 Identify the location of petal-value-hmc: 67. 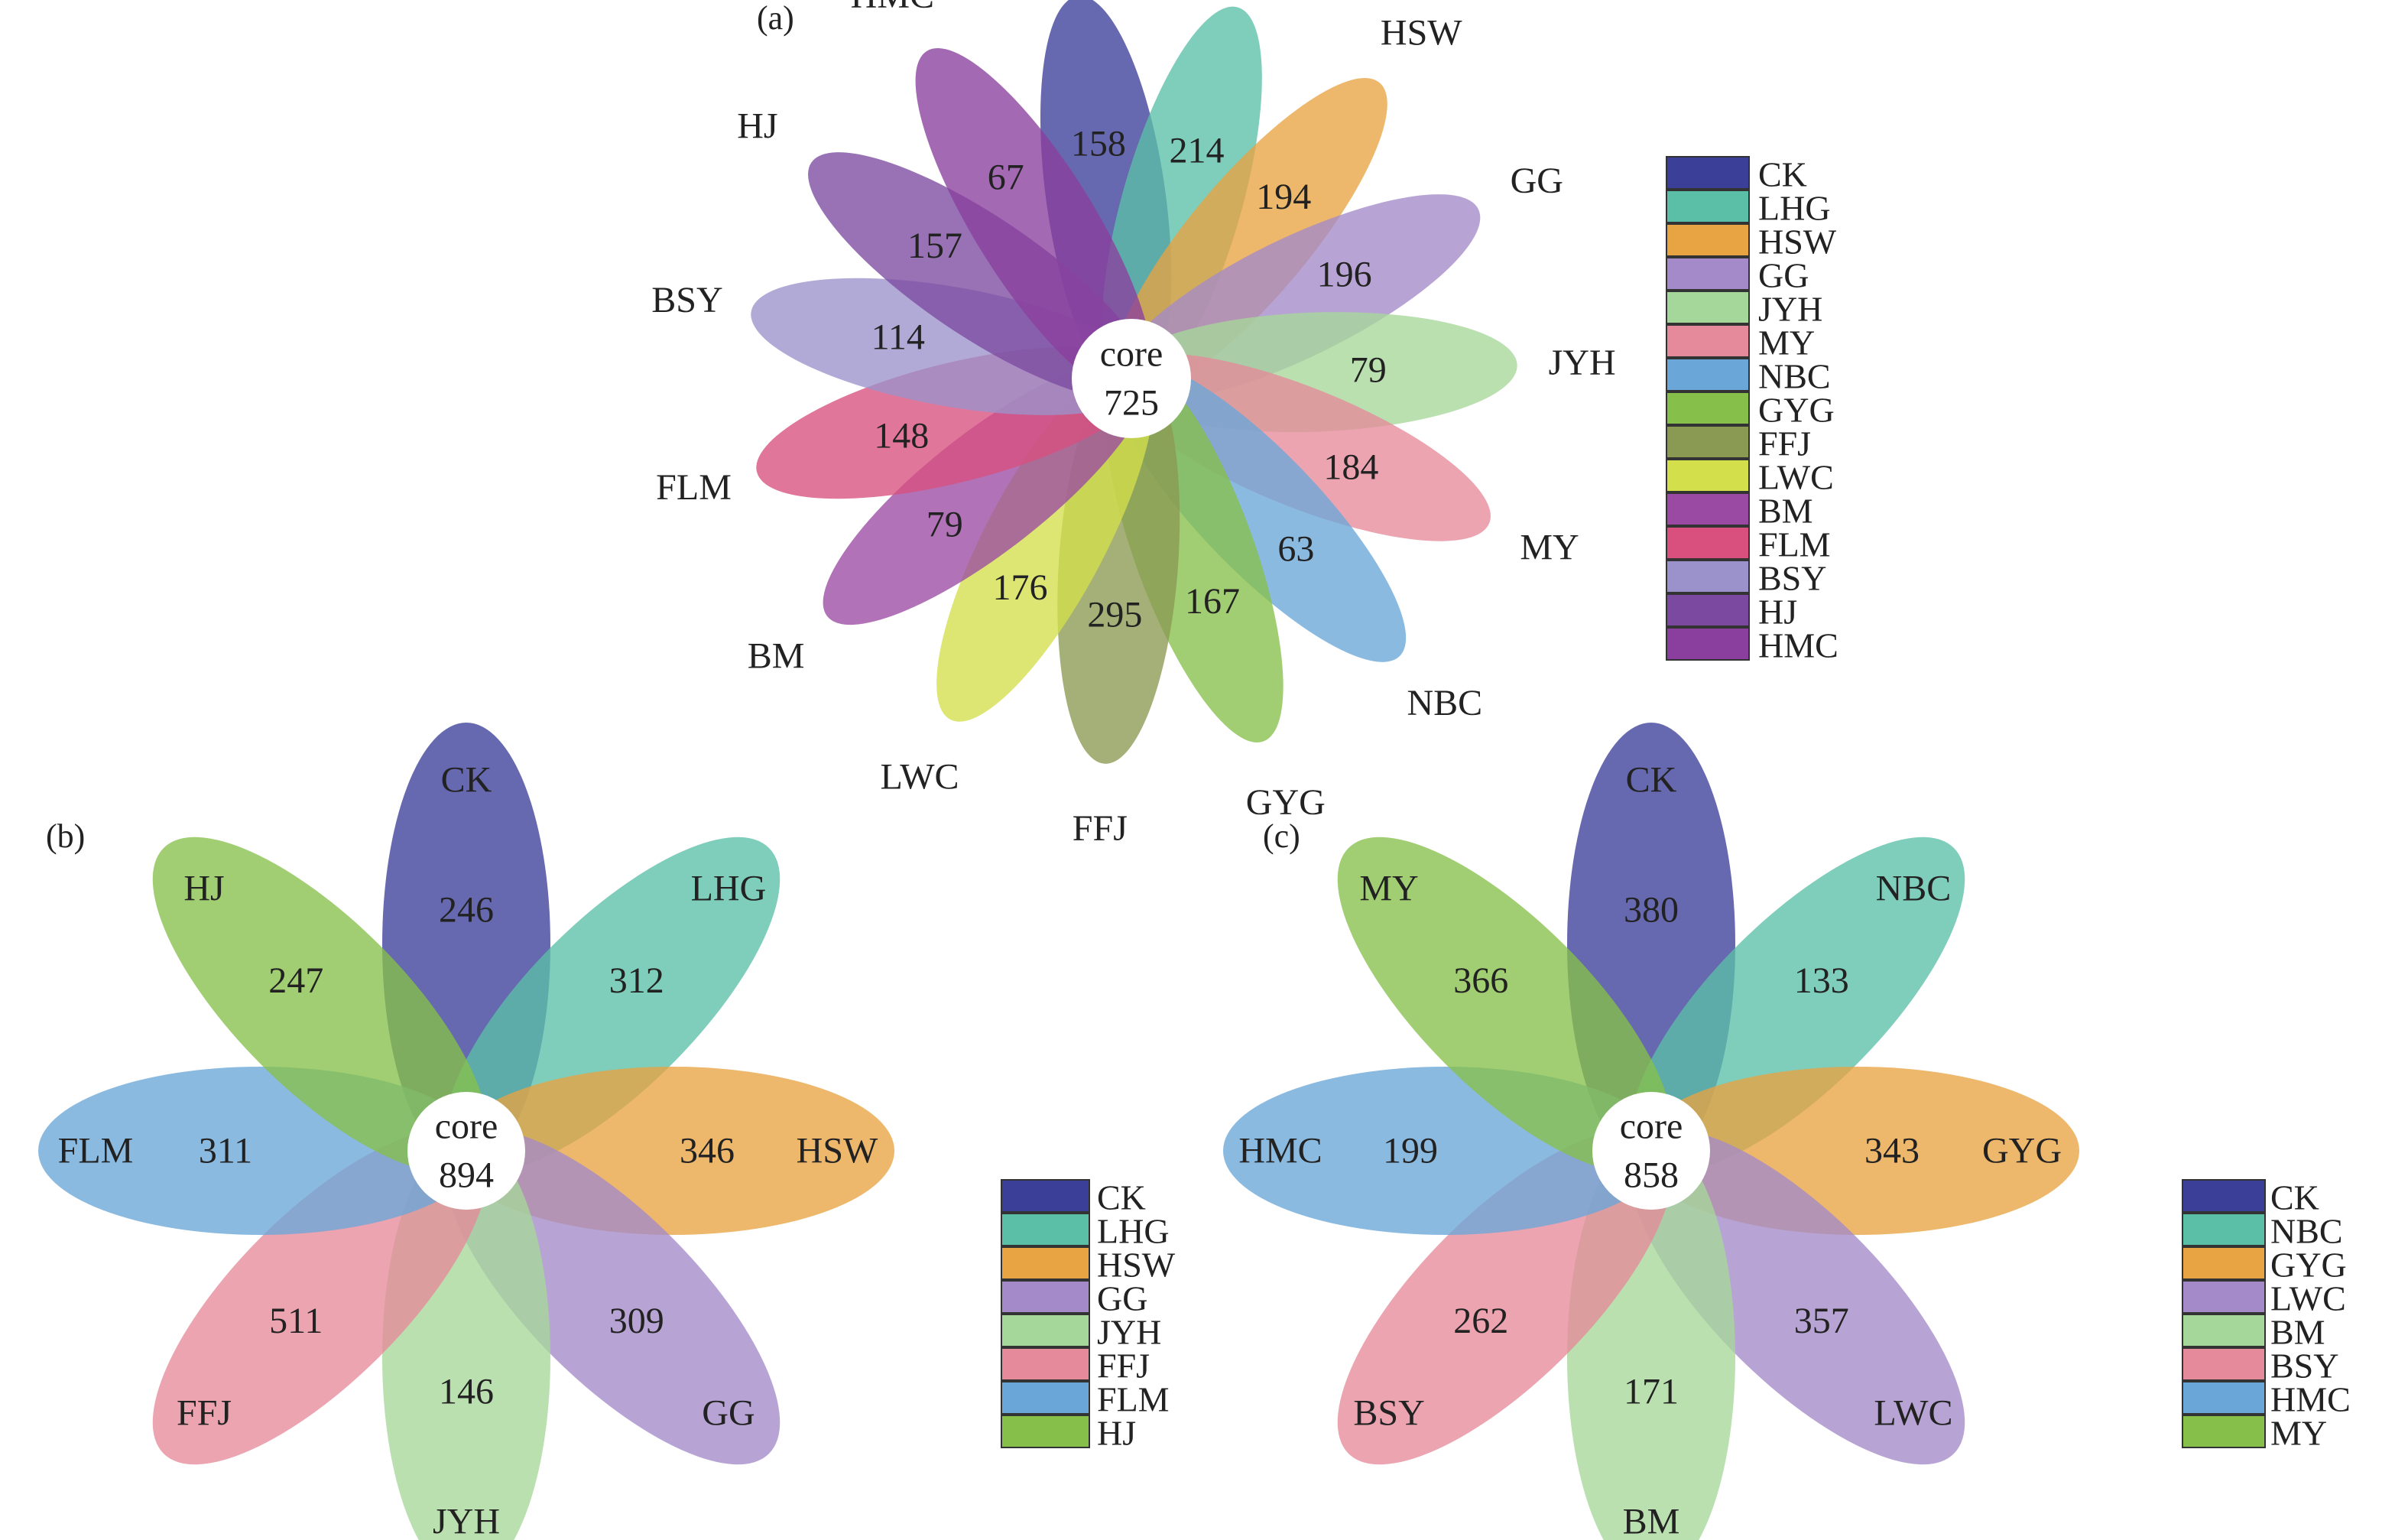
(1006, 178).